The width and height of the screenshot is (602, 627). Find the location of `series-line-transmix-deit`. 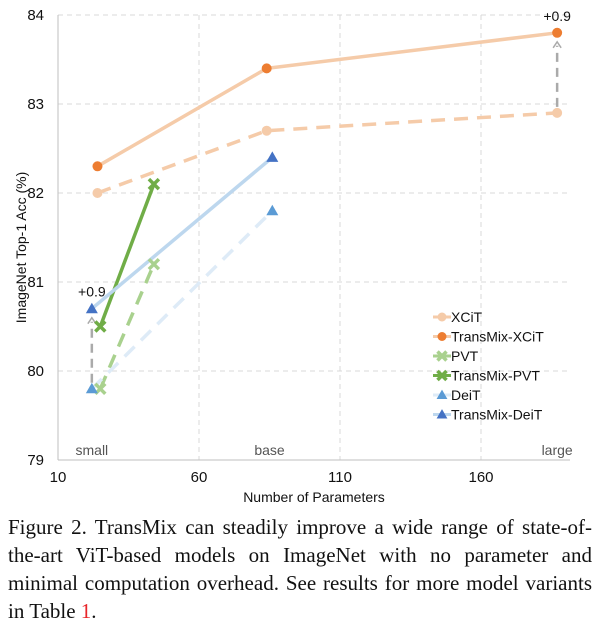

series-line-transmix-deit is located at coordinates (182, 233).